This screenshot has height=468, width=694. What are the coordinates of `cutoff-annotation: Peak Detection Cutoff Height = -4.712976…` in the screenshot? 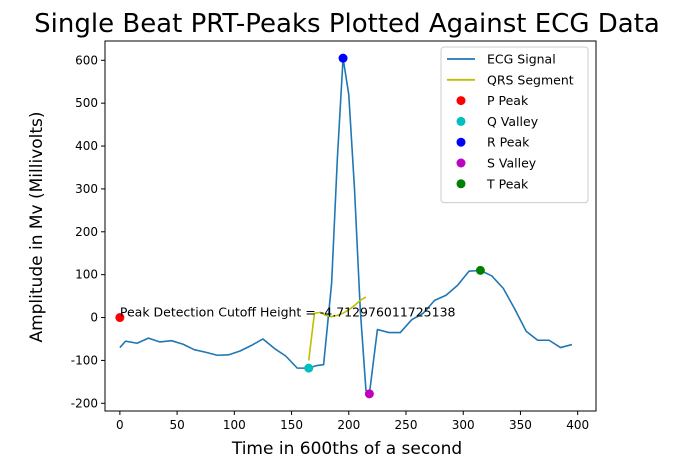 It's located at (288, 312).